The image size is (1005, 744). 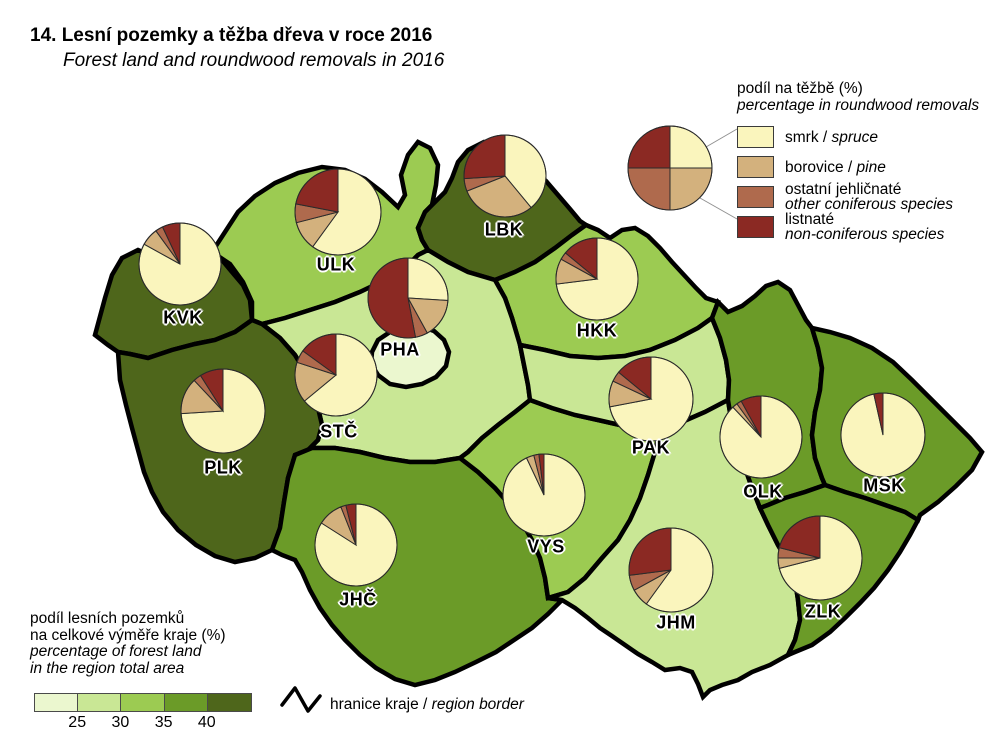 I want to click on forest-scale-tick-40: 40, so click(x=206, y=722).